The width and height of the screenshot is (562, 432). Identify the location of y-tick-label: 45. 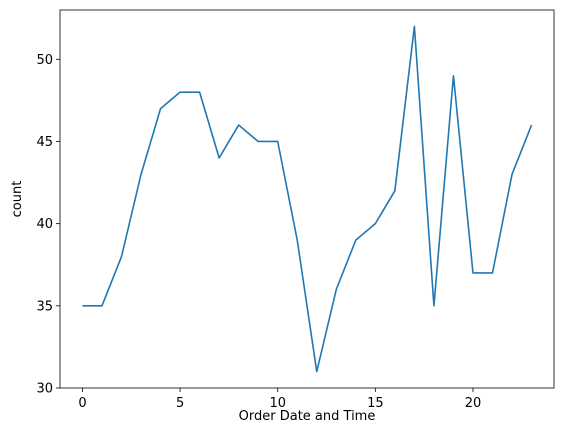
(44, 142).